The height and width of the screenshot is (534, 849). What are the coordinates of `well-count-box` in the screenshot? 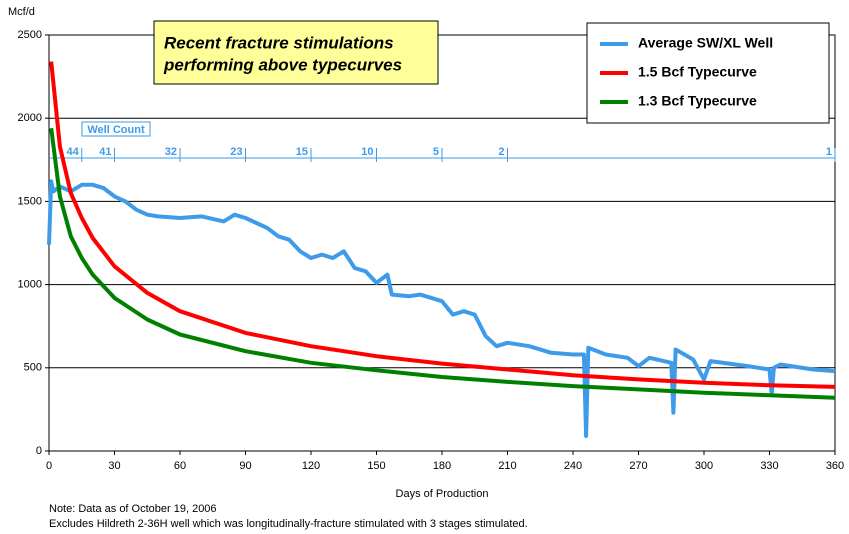 It's located at (116, 129).